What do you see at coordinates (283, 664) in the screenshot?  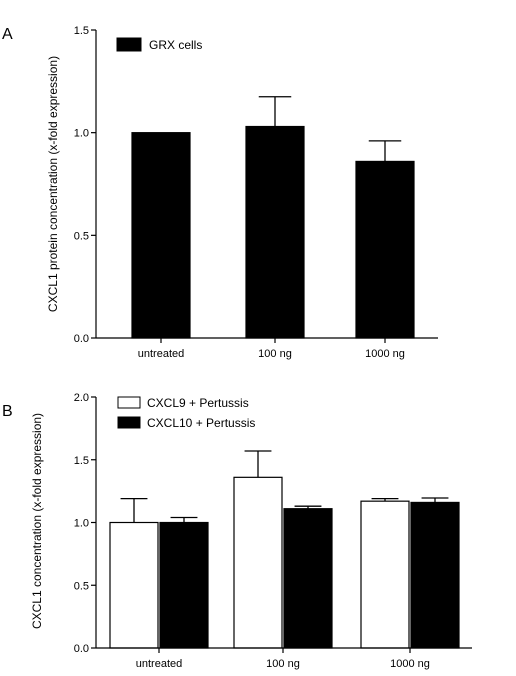 I see `panel-b-x-tick-label-1: 100 ng` at bounding box center [283, 664].